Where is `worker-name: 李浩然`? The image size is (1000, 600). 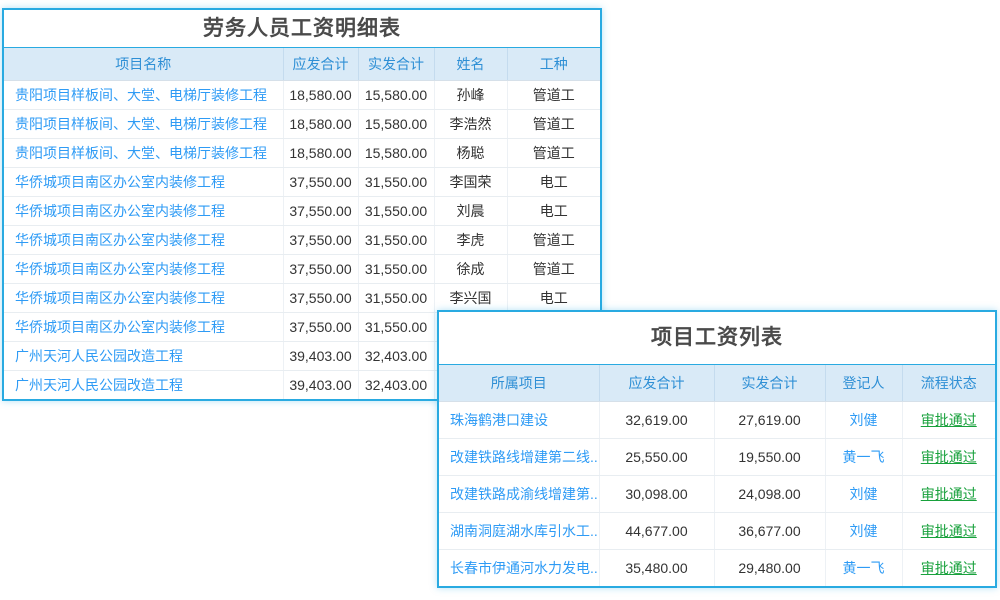 worker-name: 李浩然 is located at coordinates (471, 124).